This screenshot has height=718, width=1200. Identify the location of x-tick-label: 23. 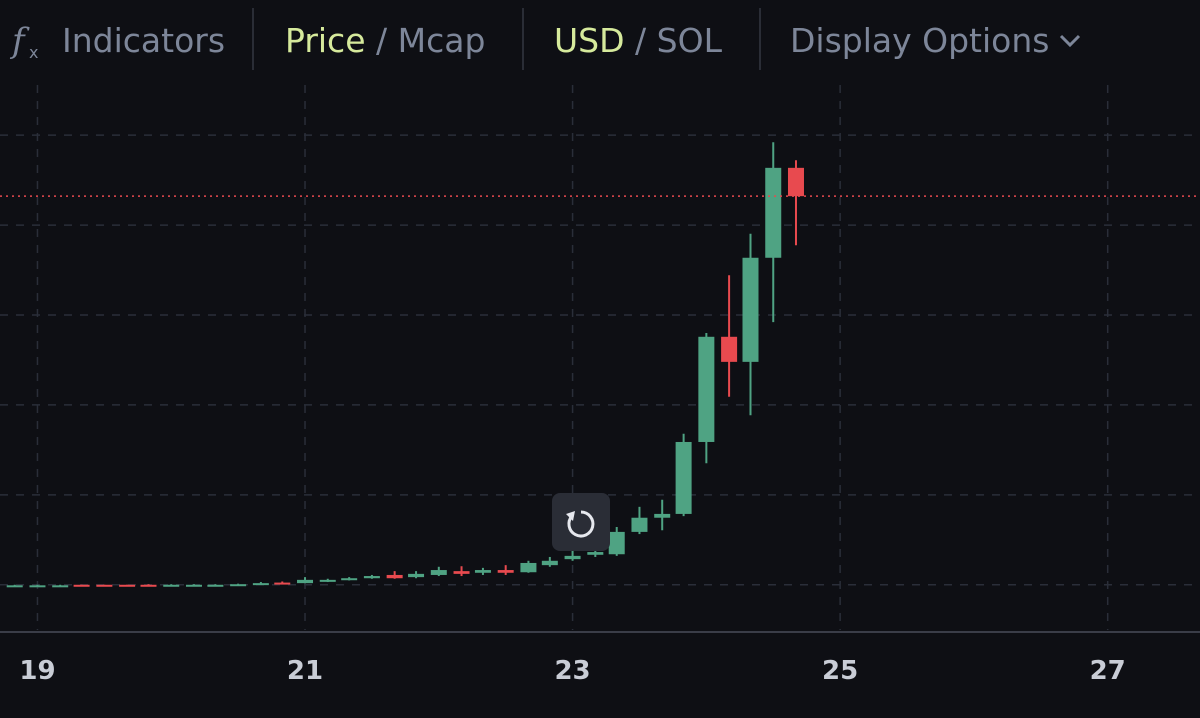
(572, 671).